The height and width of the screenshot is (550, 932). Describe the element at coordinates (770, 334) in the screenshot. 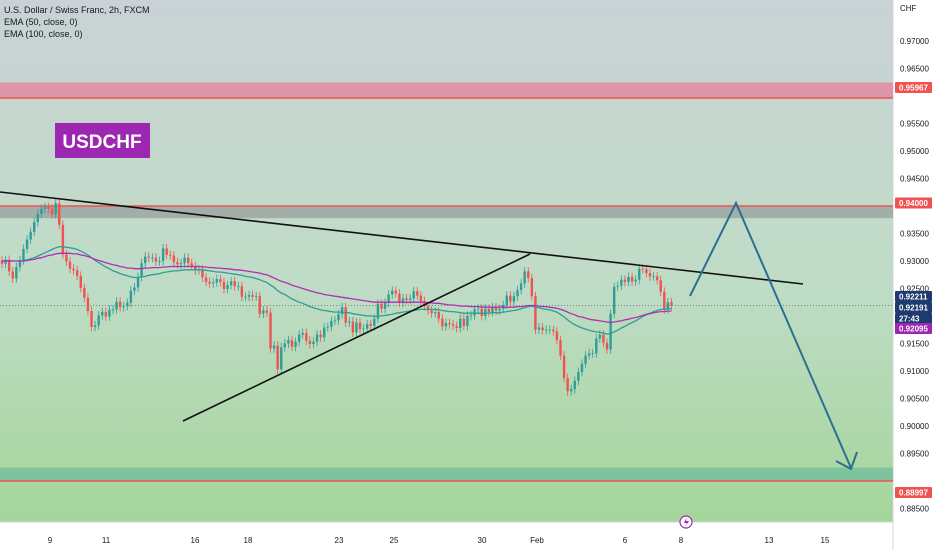

I see `projection-path` at that location.